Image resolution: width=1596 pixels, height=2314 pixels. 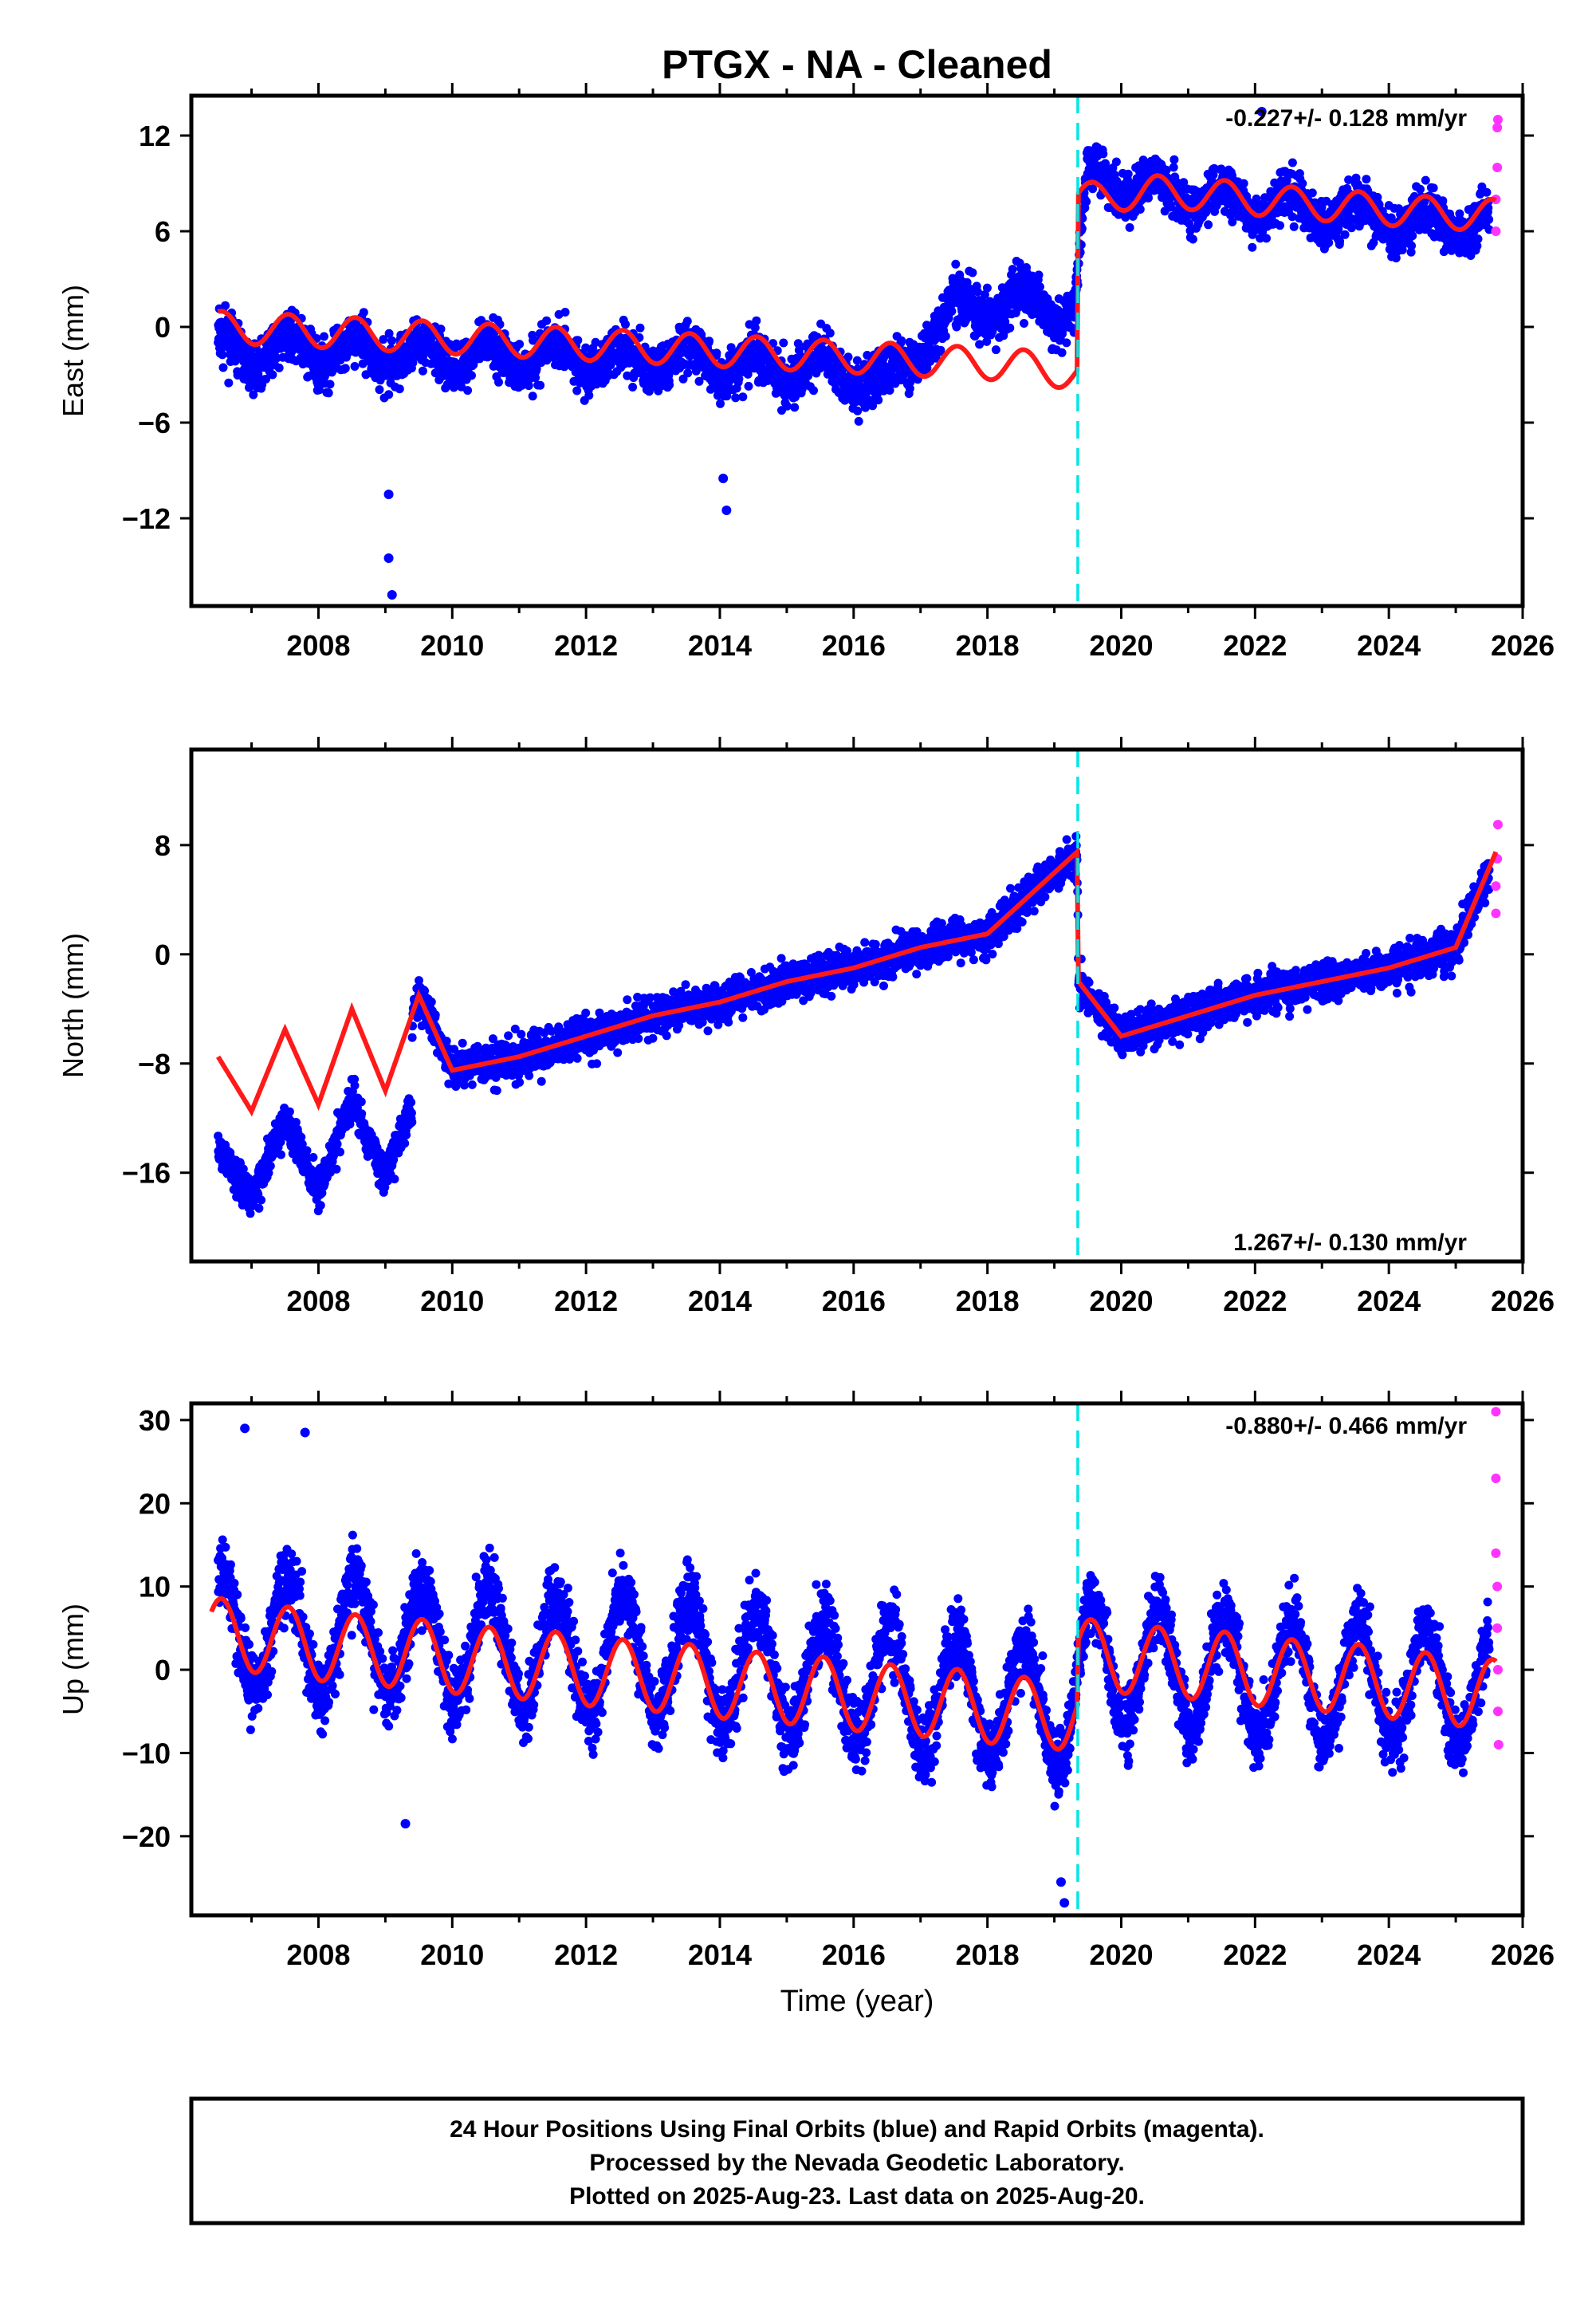 What do you see at coordinates (1255, 645) in the screenshot?
I see `x-tick-label: 2022` at bounding box center [1255, 645].